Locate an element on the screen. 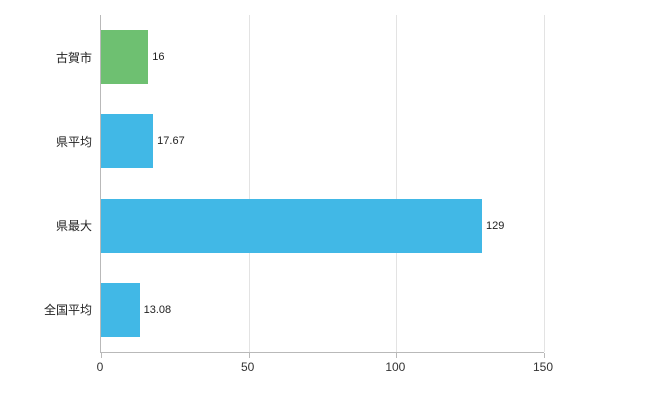 This screenshot has width=650, height=400. x-axis-tick-labels: 0 50 100 150 is located at coordinates (324, 370).